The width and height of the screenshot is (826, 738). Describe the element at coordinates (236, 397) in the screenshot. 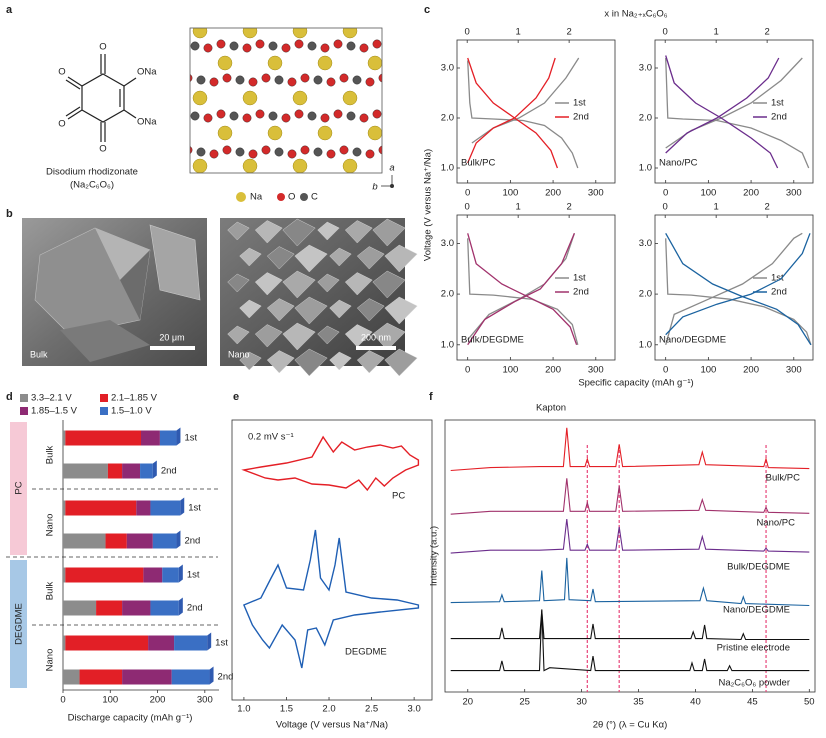

I see `panel-label: e` at that location.